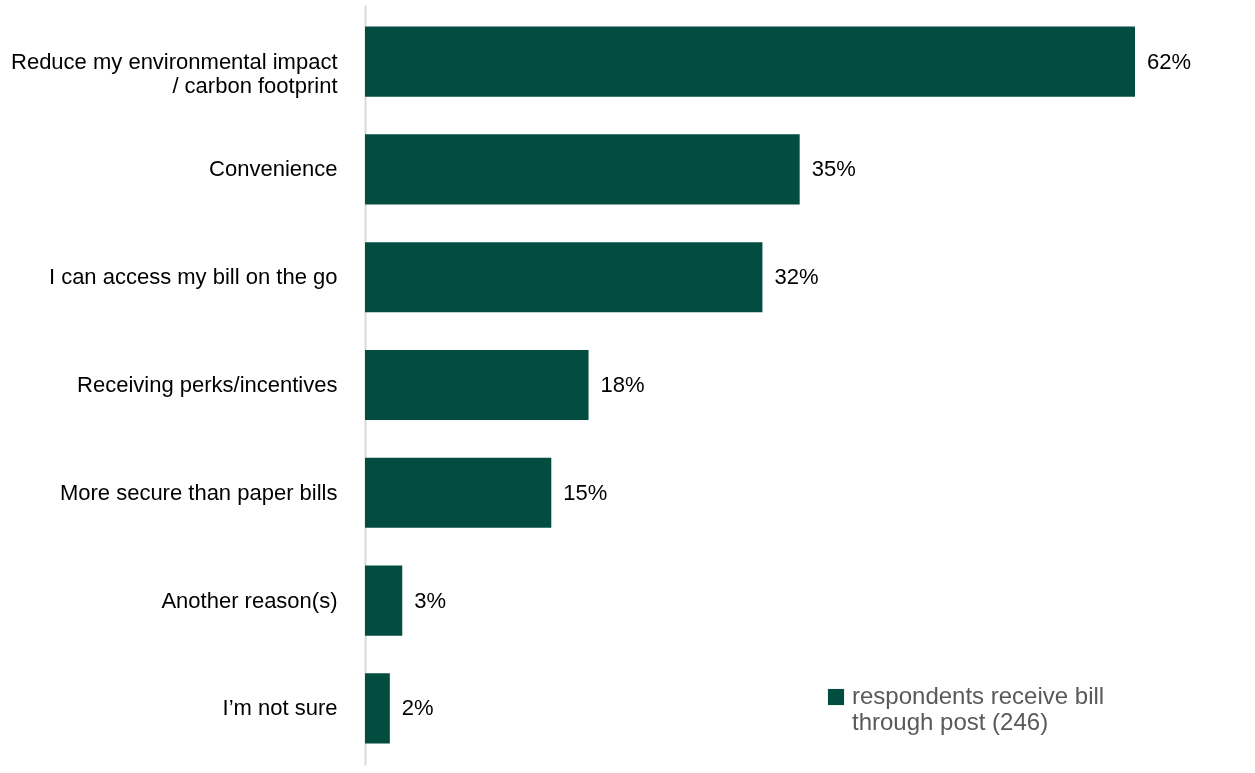  What do you see at coordinates (417, 708) in the screenshot?
I see `data-label: 2%` at bounding box center [417, 708].